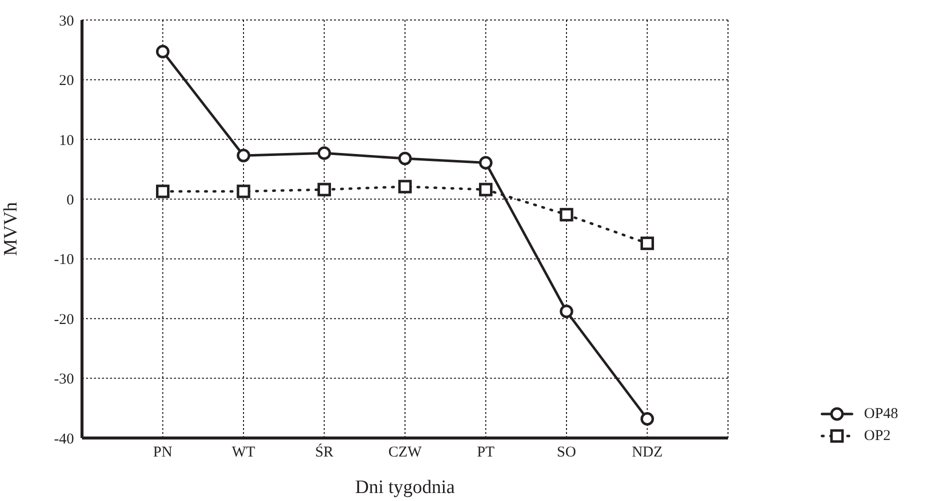 The height and width of the screenshot is (501, 940). I want to click on y-tick-label: 20, so click(66, 81).